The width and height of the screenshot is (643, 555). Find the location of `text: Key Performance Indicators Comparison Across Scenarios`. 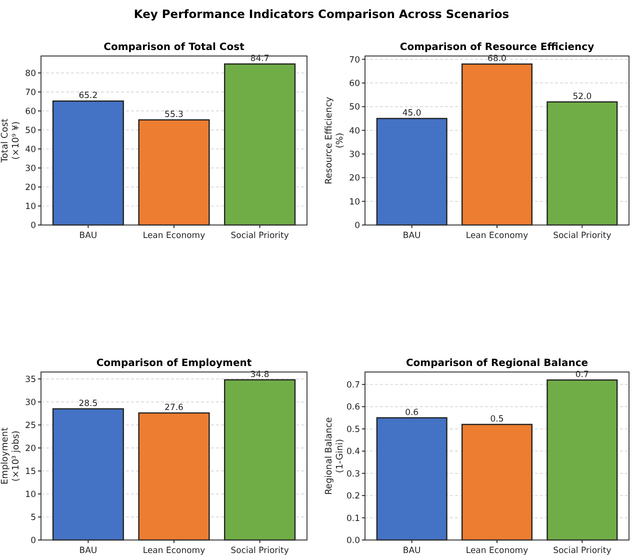

text: Key Performance Indicators Comparison Across Scenarios is located at coordinates (322, 14).